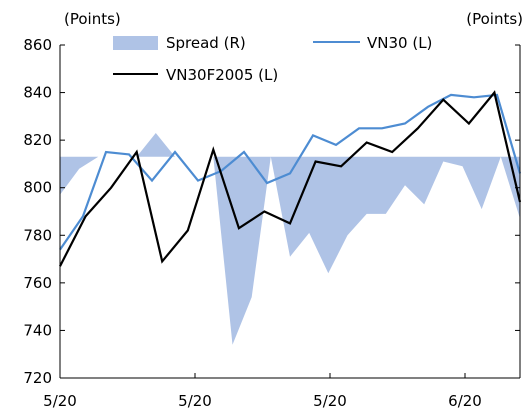 The height and width of the screenshot is (414, 528). Describe the element at coordinates (517, 211) in the screenshot. I see `y-ticks-right` at that location.